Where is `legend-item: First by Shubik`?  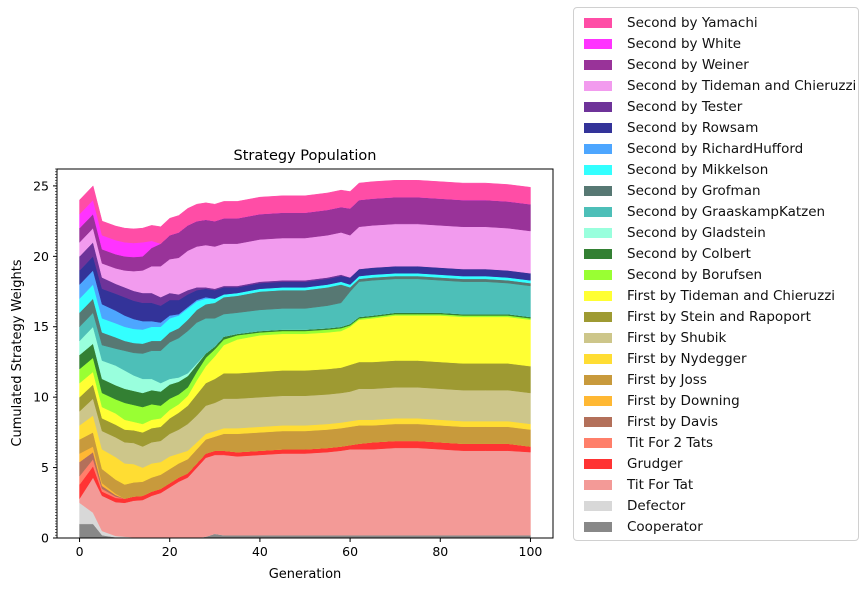 legend-item: First by Shubik is located at coordinates (655, 338).